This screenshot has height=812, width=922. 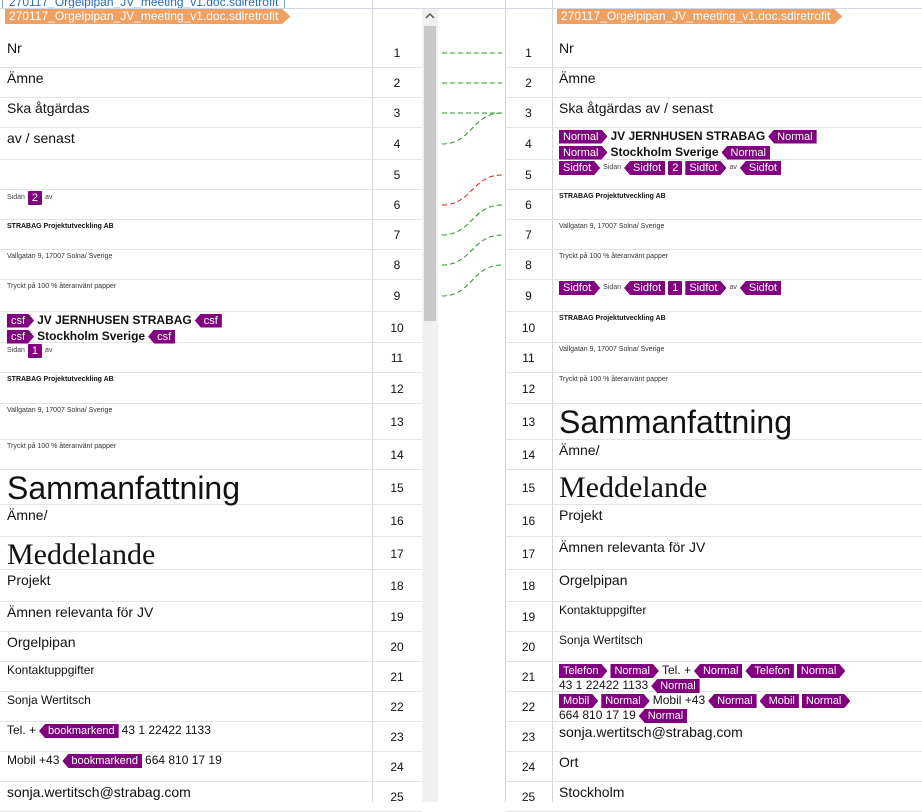 What do you see at coordinates (430, 16) in the screenshot?
I see `scroll-up-arrow` at bounding box center [430, 16].